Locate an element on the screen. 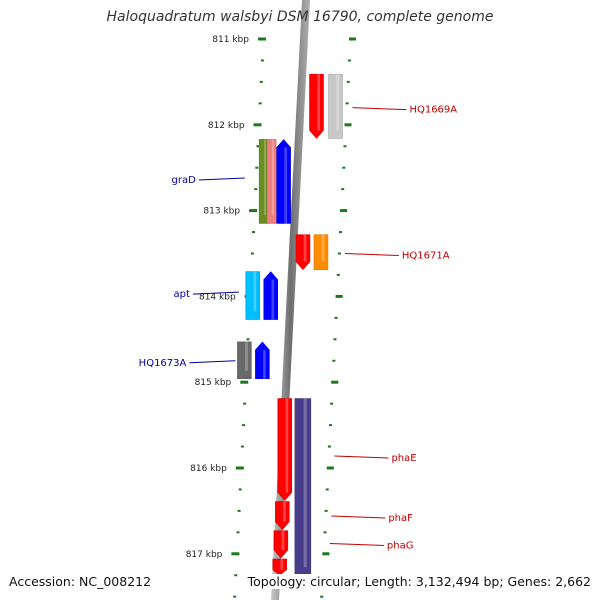  tick-label: 815 kbp is located at coordinates (213, 383).